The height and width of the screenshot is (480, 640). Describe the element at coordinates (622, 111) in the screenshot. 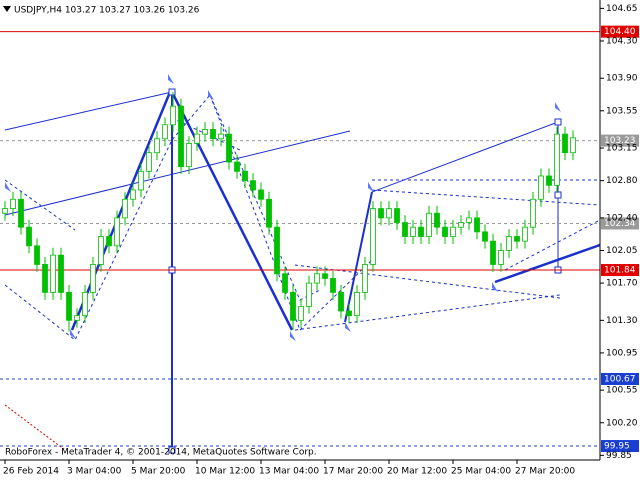

I see `y-tick-label: 103.55` at that location.